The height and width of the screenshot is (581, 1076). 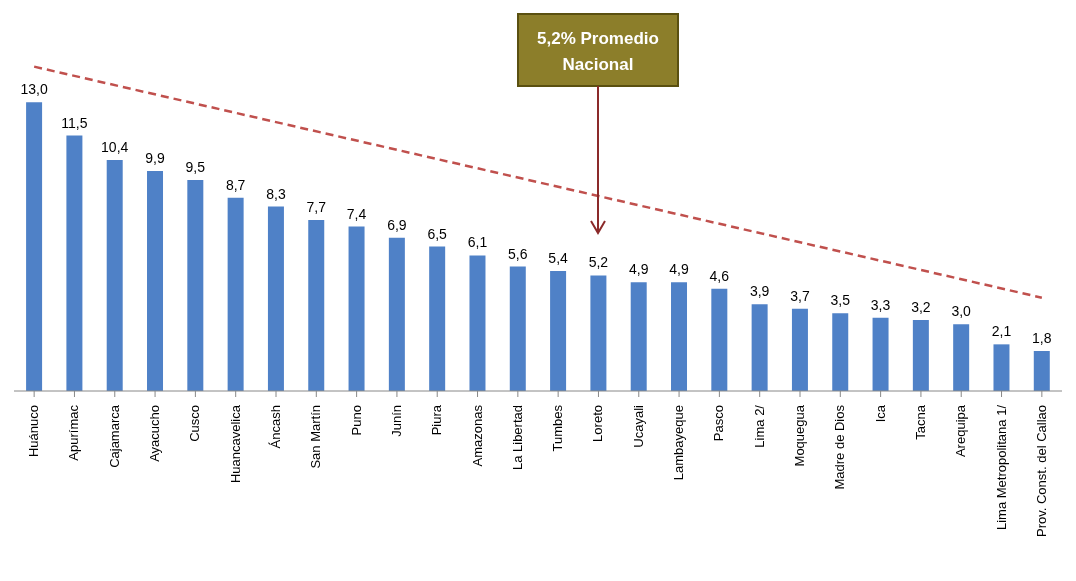 I want to click on data-label: 8,3, so click(x=276, y=193).